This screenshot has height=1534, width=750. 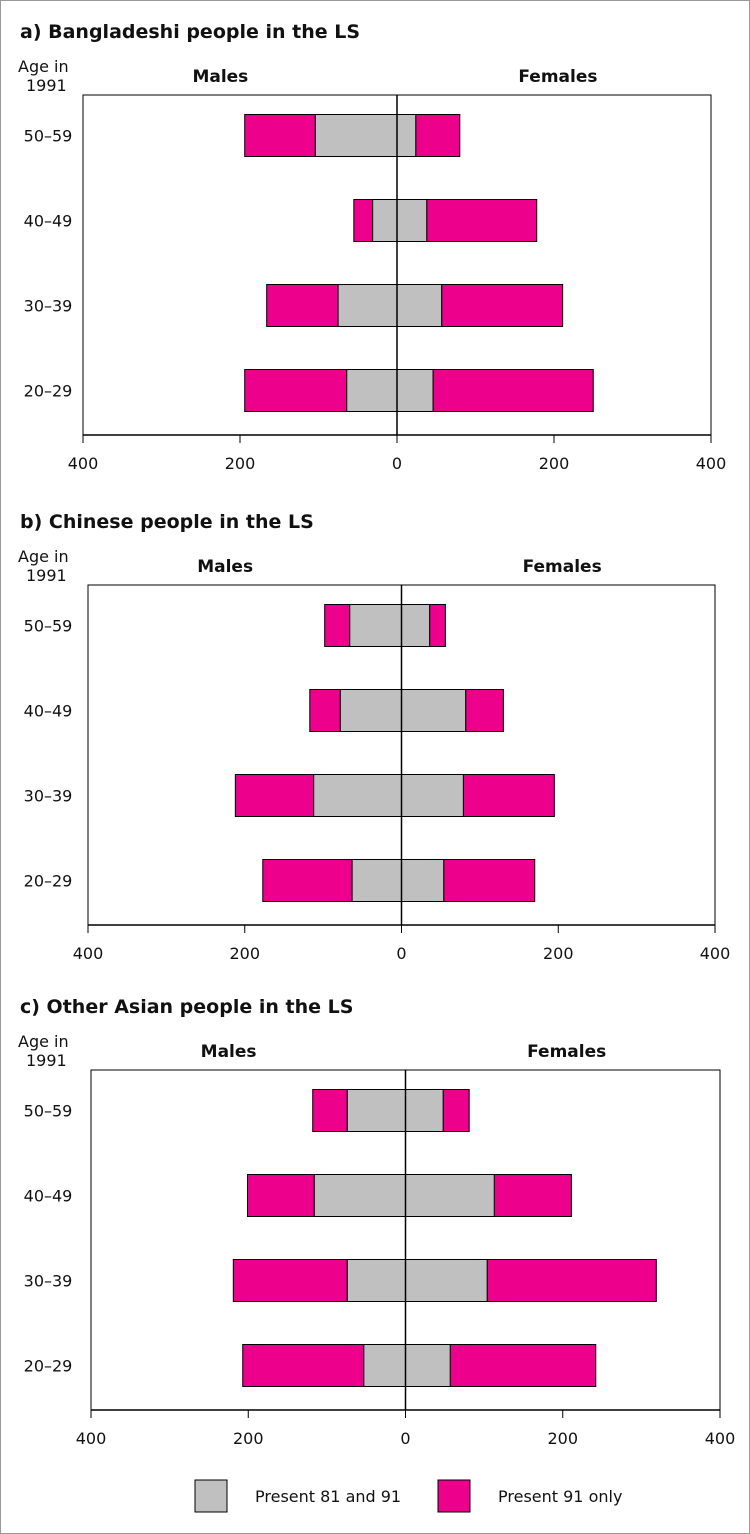 What do you see at coordinates (190, 32) in the screenshot?
I see `chart-title: a) Bangladeshi people in the LS` at bounding box center [190, 32].